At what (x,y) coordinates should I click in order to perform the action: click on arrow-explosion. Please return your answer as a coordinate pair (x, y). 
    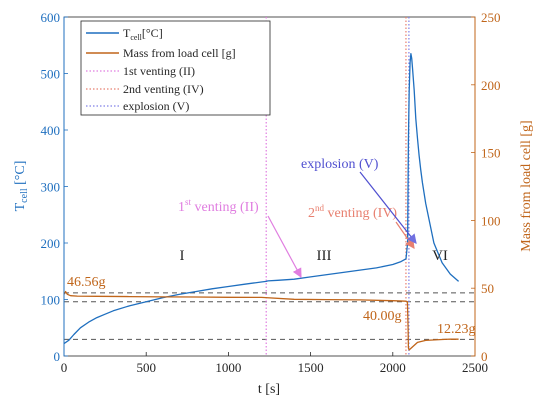
    Looking at the image, I should click on (388, 207).